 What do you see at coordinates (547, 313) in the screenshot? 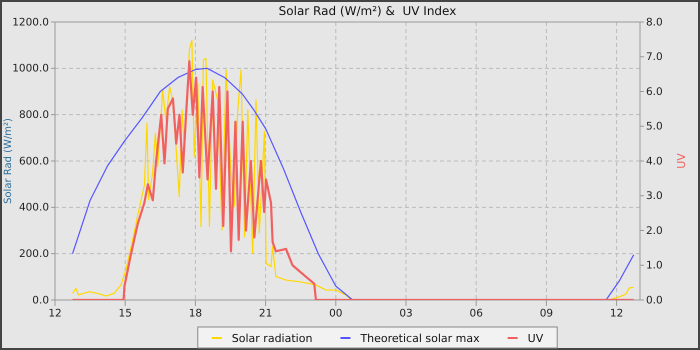
I see `x-tick-label: 09` at bounding box center [547, 313].